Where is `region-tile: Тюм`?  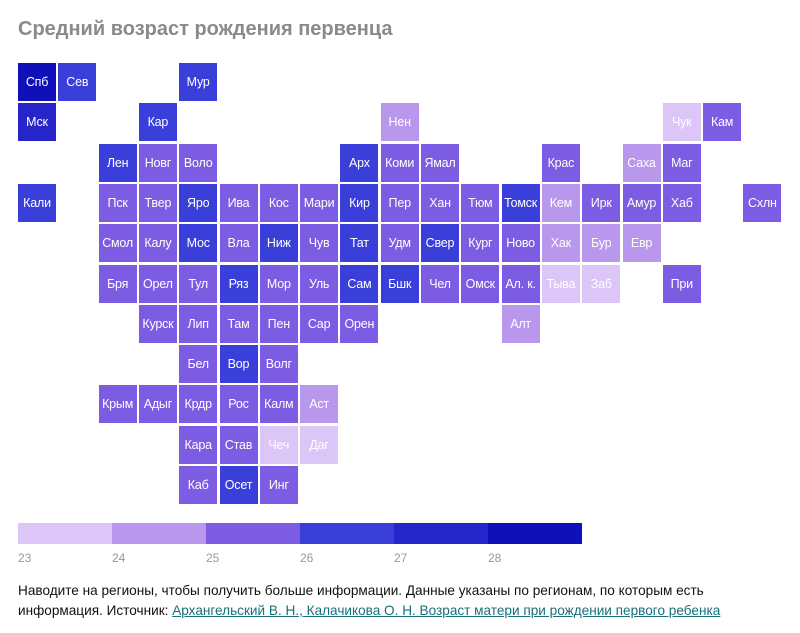
region-tile: Тюм is located at coordinates (480, 202).